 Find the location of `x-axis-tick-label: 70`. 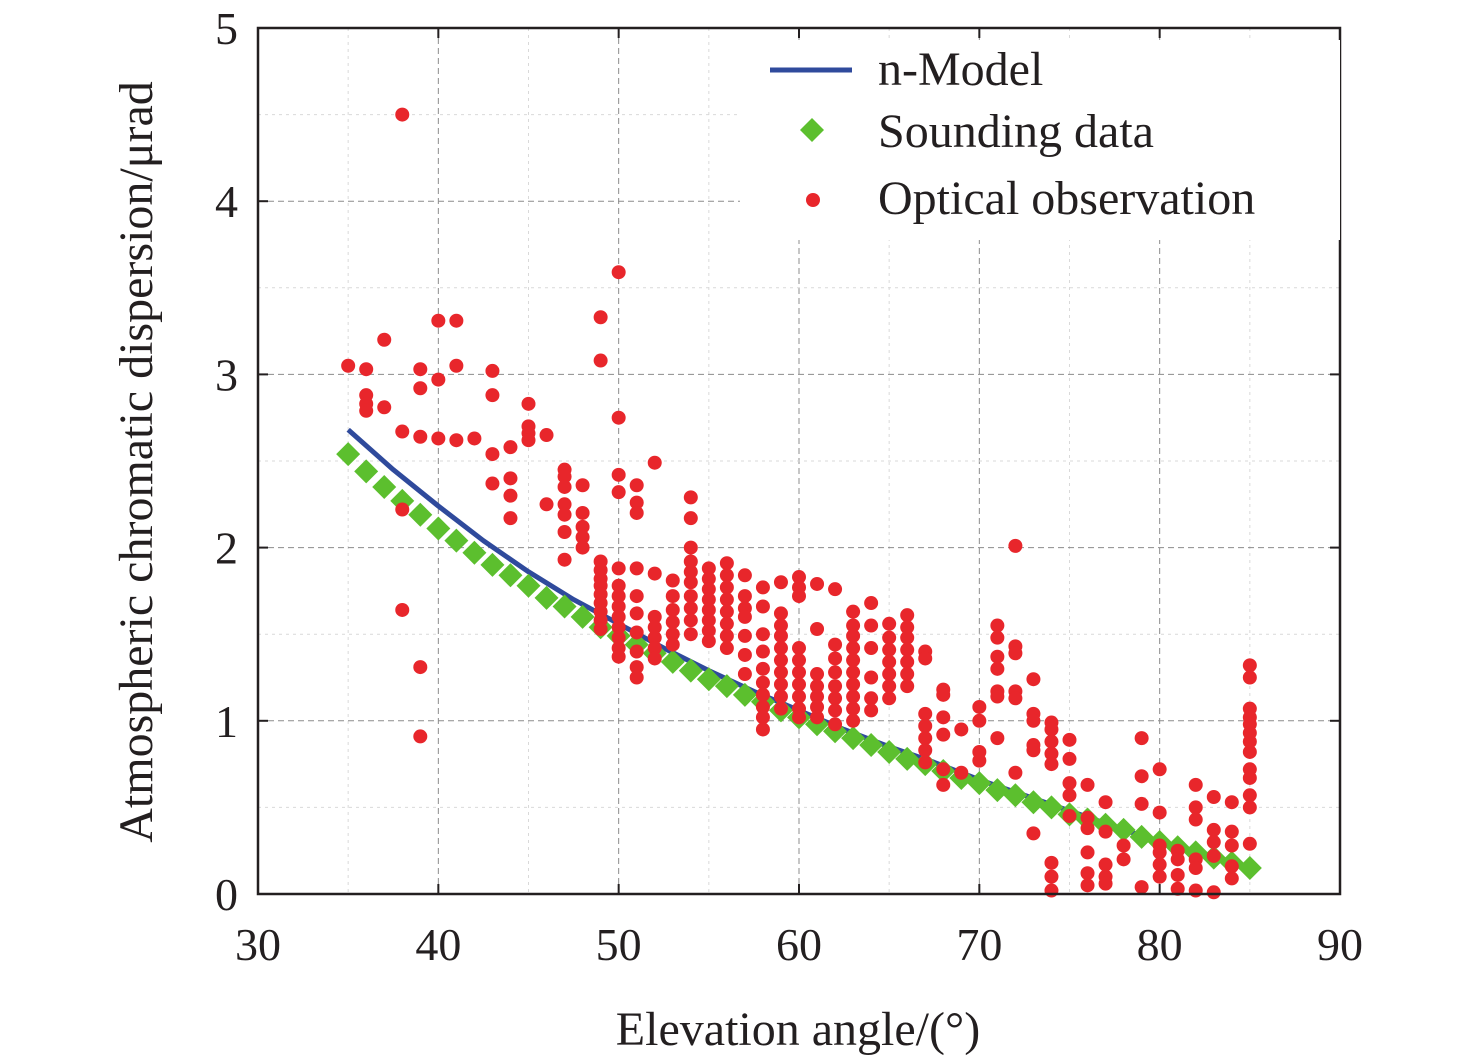

x-axis-tick-label: 70 is located at coordinates (979, 944).